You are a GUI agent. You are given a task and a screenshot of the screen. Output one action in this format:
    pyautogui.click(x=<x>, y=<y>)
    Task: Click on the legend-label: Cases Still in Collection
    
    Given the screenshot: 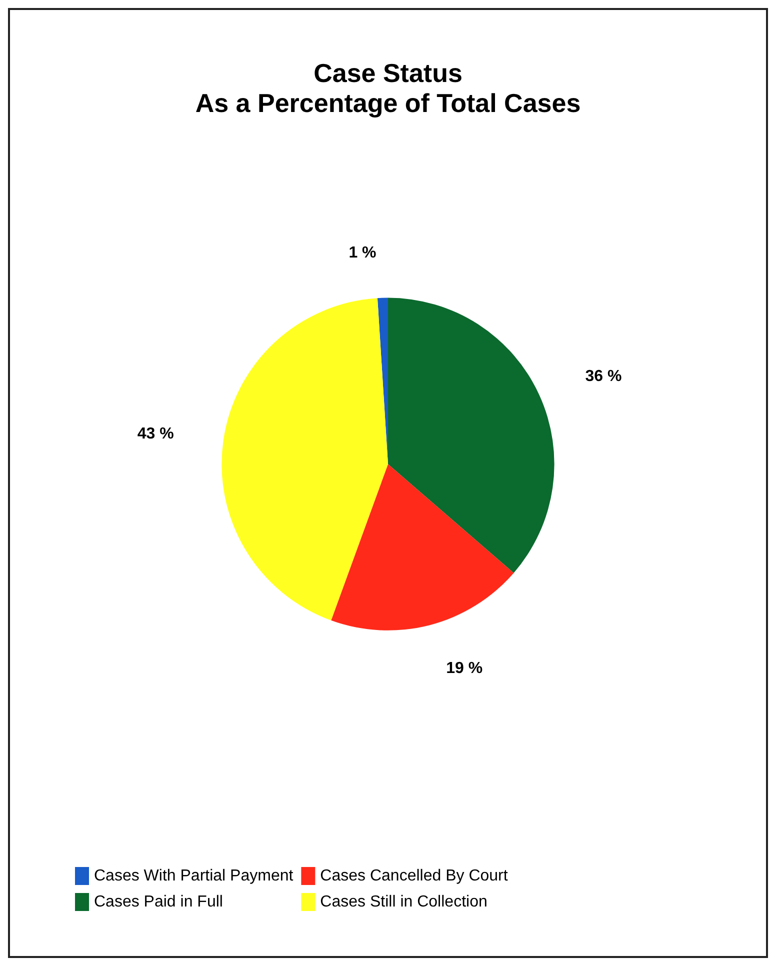 What is the action you would take?
    pyautogui.click(x=404, y=902)
    